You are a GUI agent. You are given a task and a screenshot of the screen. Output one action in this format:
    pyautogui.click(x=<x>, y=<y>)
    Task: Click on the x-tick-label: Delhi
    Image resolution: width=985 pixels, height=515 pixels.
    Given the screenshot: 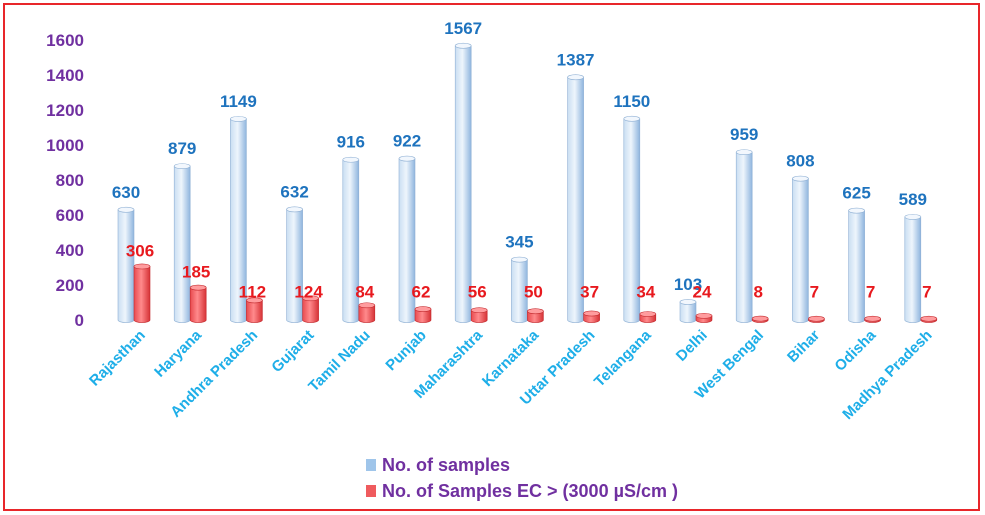 What is the action you would take?
    pyautogui.click(x=692, y=346)
    